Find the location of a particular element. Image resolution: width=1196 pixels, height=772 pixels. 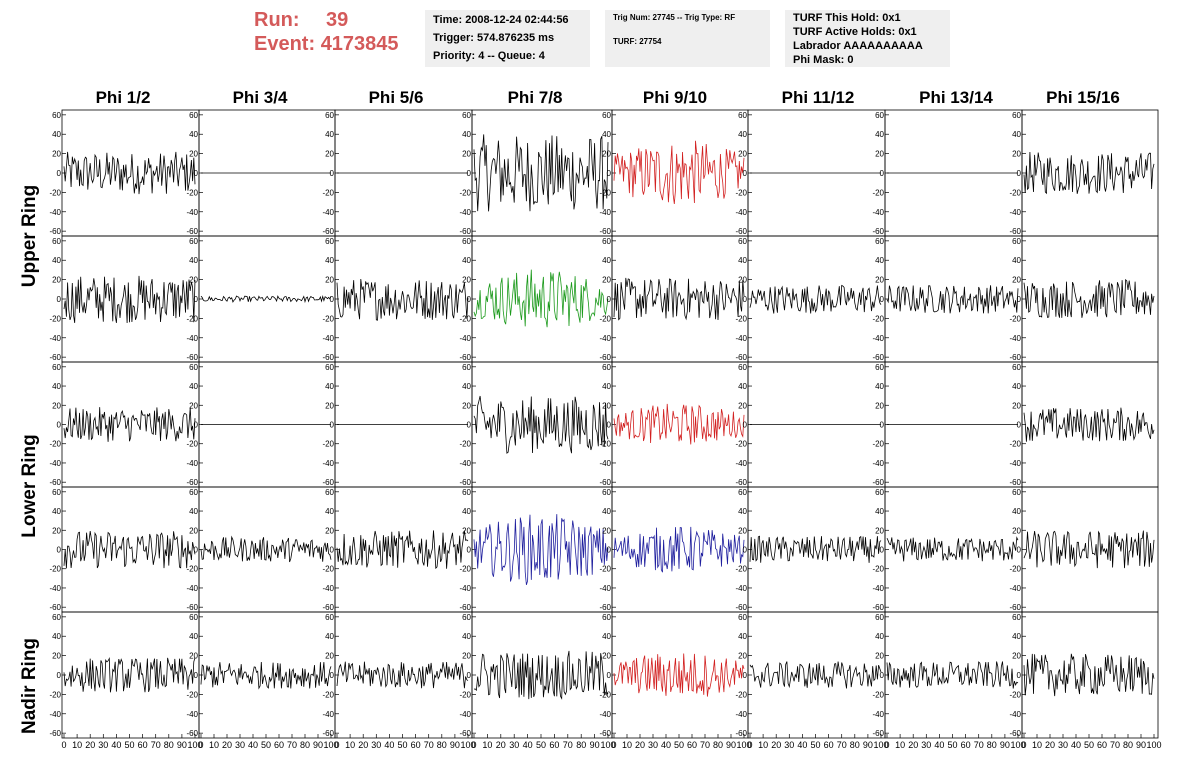

x-tick-label: 90 is located at coordinates (868, 745).